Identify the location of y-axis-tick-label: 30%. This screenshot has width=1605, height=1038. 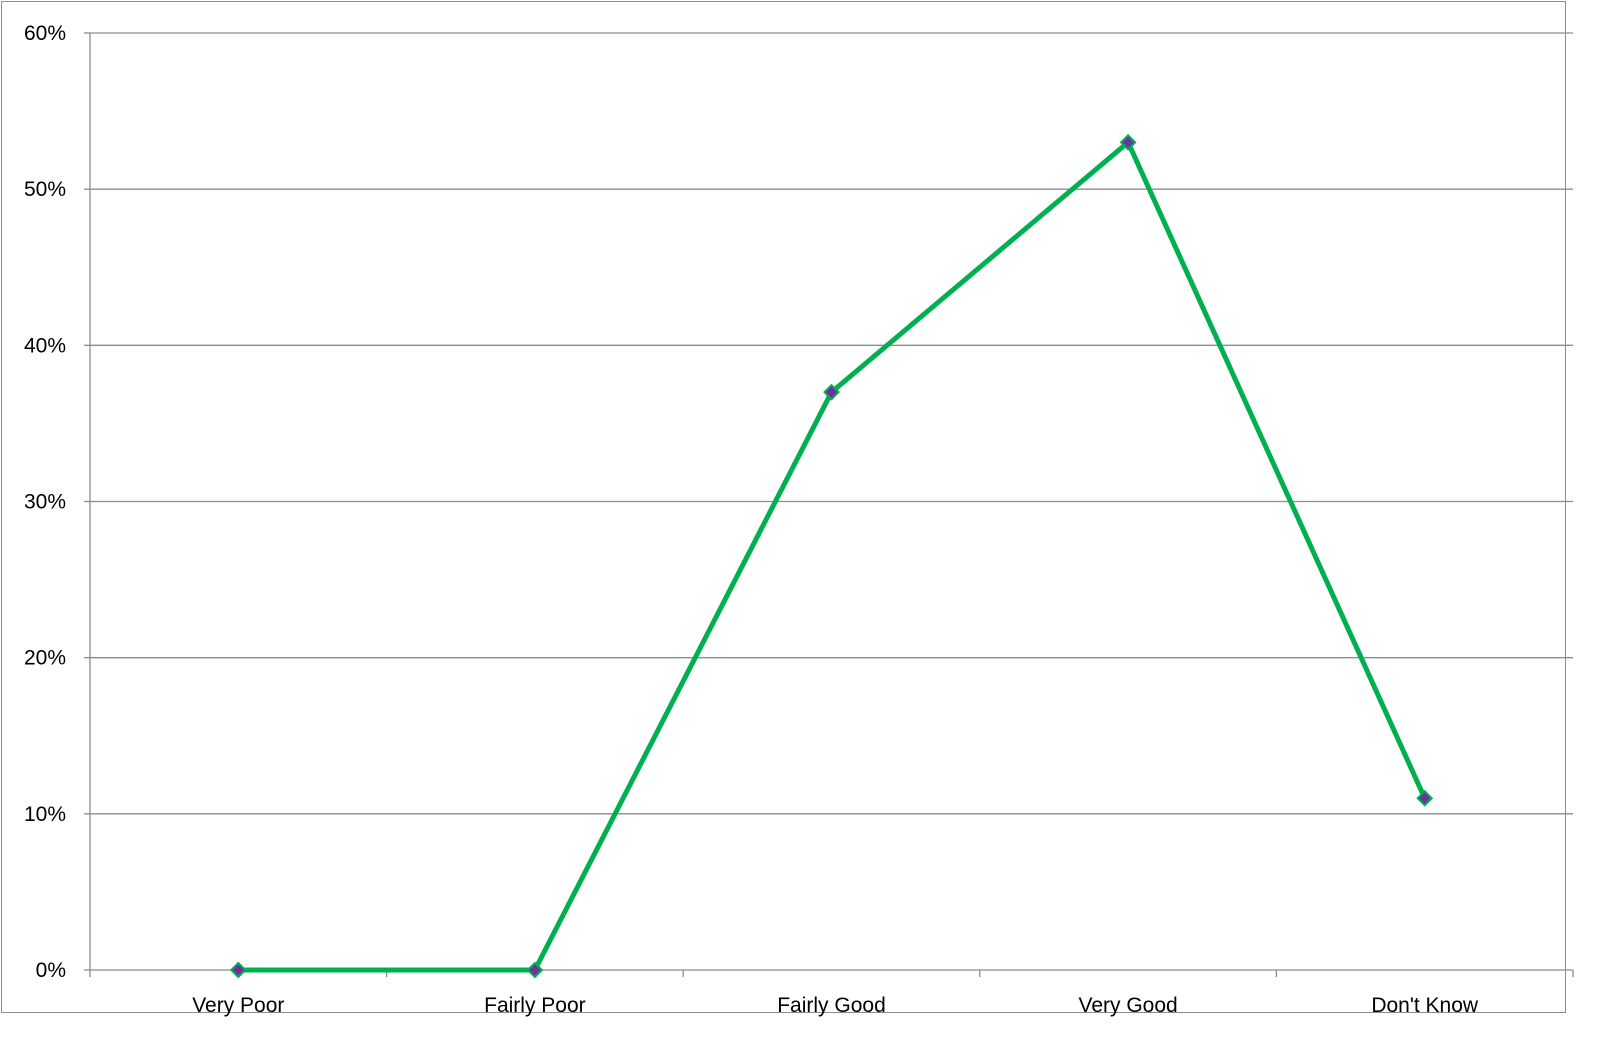
(45, 502).